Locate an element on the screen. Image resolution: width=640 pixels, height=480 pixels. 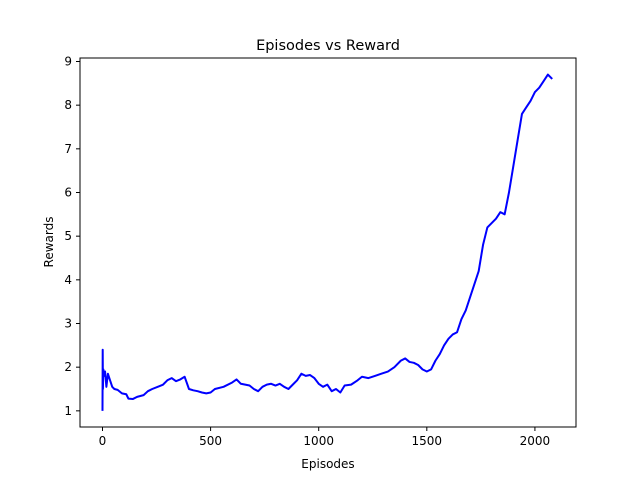
x-tick-label: 0 is located at coordinates (103, 441).